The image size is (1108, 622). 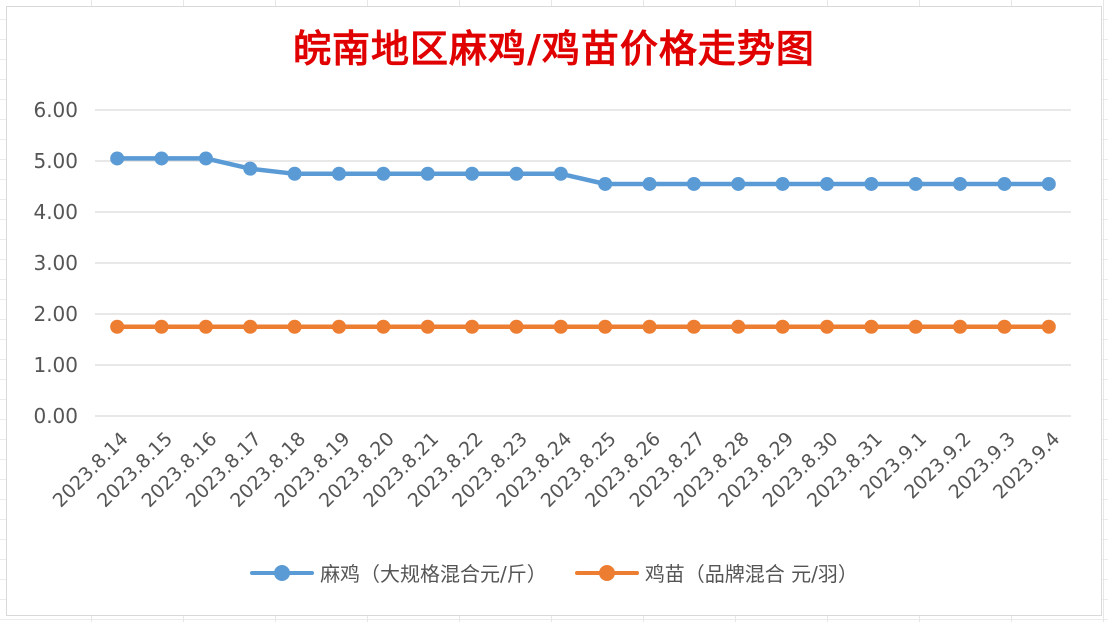 What do you see at coordinates (554, 572) in the screenshot?
I see `legend: 麻鸡（大规格混合元/斤） 鸡苗（品牌混合 元/羽）` at bounding box center [554, 572].